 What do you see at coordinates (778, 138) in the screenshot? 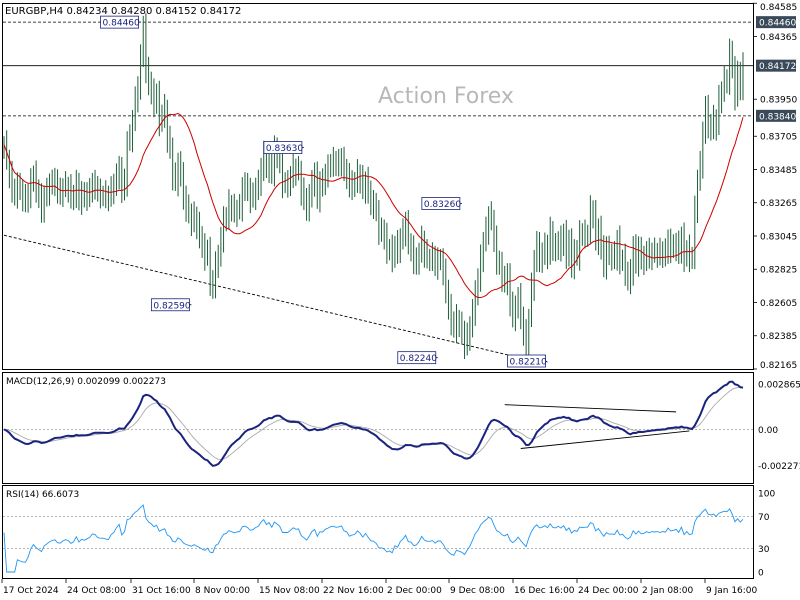
I see `price-tick-label: 0.83705` at bounding box center [778, 138].